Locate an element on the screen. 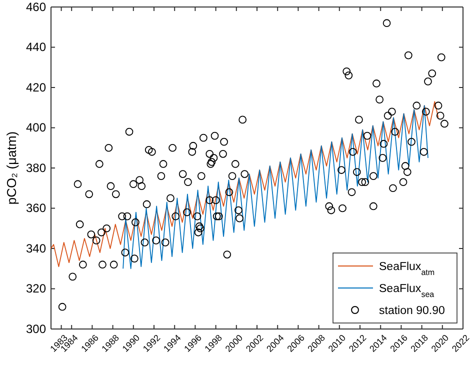 The width and height of the screenshot is (474, 365). legend-label: station 90.90 is located at coordinates (412, 311).